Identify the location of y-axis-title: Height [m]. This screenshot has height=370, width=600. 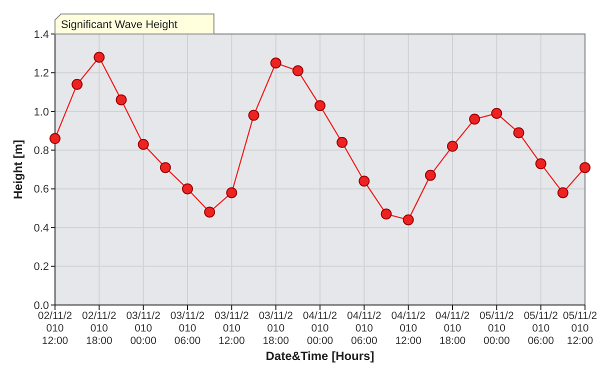
(18, 170).